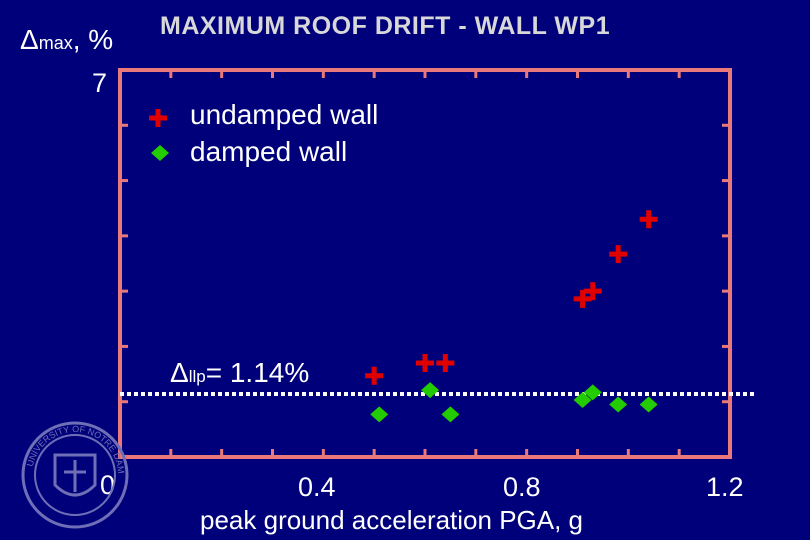 The height and width of the screenshot is (540, 810). What do you see at coordinates (179, 372) in the screenshot?
I see `annotation-symbol: Δ` at bounding box center [179, 372].